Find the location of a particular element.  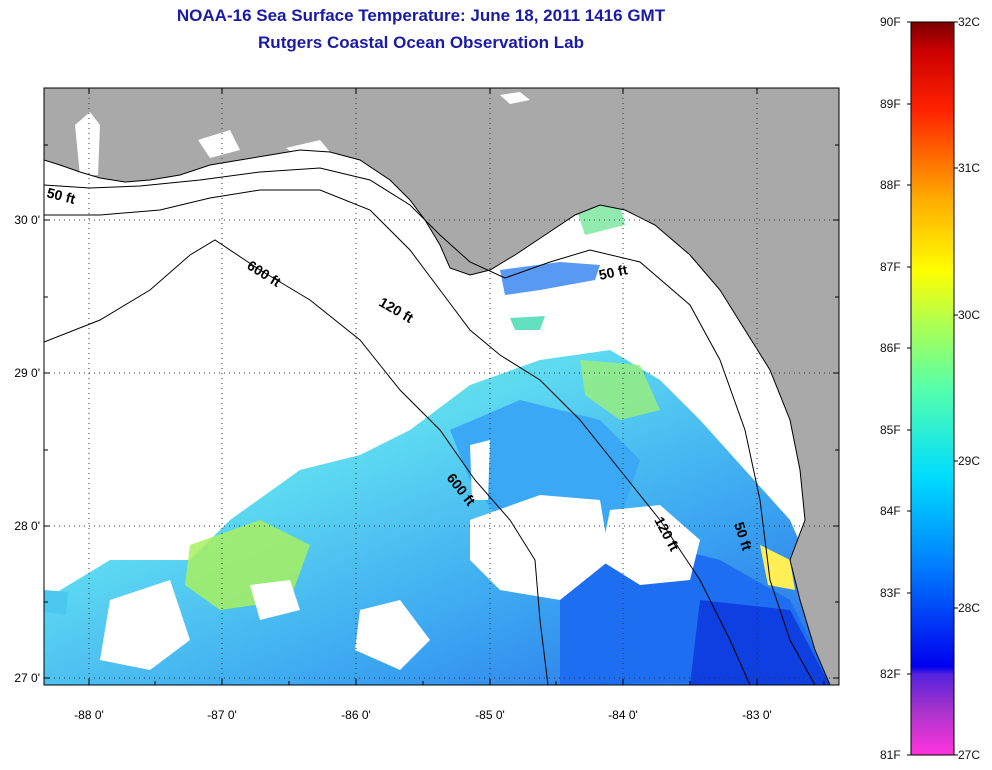

colorbar-c-label: 27C is located at coordinates (969, 755).